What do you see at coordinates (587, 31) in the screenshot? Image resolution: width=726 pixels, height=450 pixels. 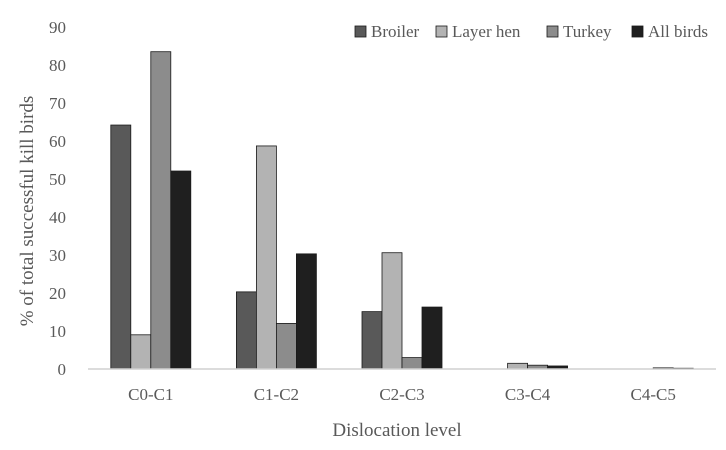 I see `legend-label: Turkey` at bounding box center [587, 31].